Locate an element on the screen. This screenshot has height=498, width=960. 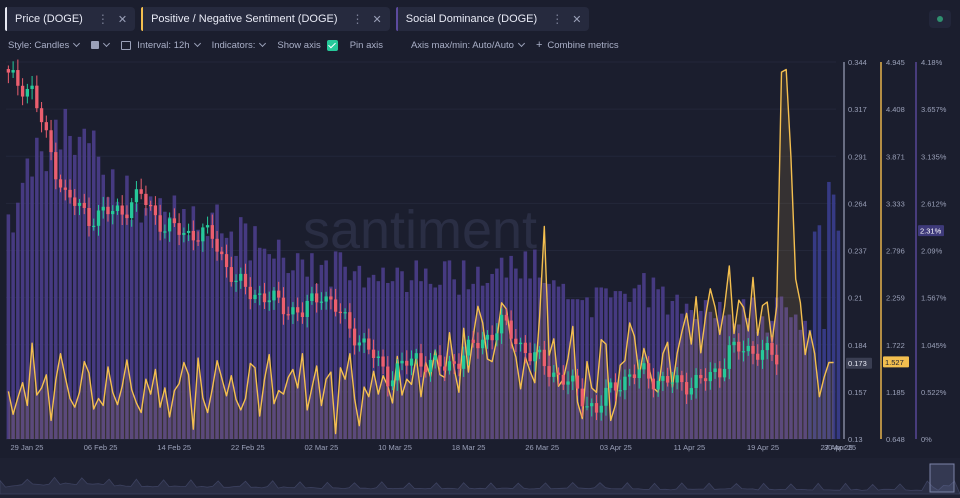
tab-price: Price (DOGE) ⋮ ✕ is located at coordinates (70, 19).